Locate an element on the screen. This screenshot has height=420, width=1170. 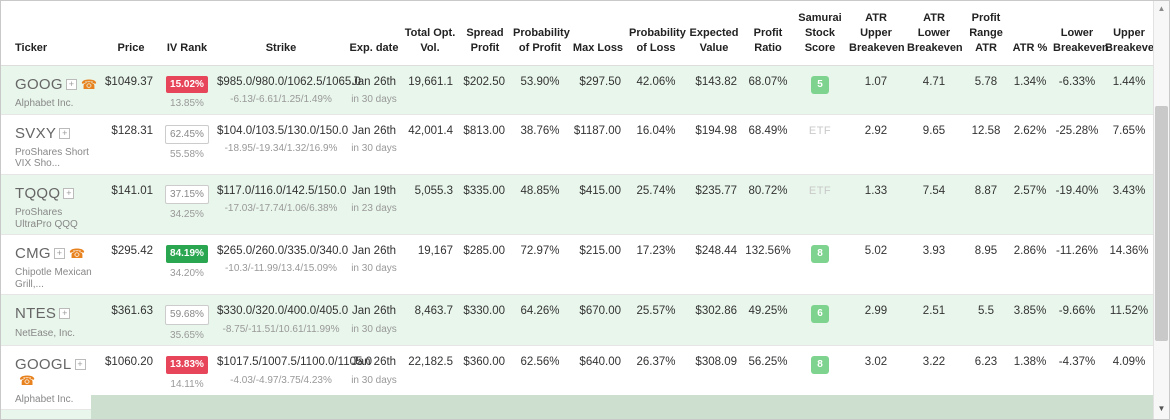
ticker-symbol: SVXY is located at coordinates (36, 133).